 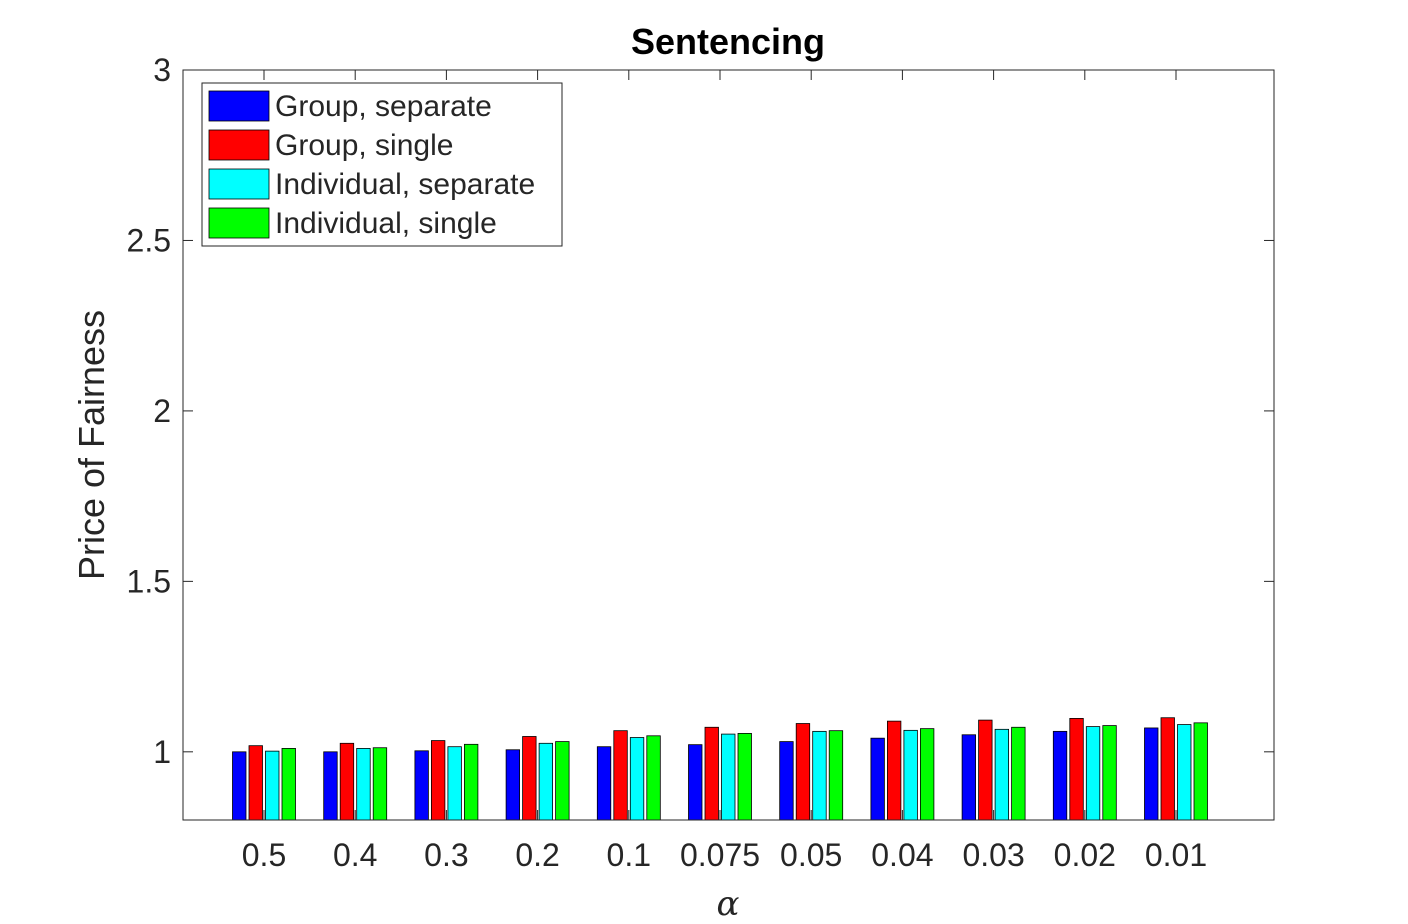 What do you see at coordinates (383, 106) in the screenshot?
I see `legend-label: Group, separate` at bounding box center [383, 106].